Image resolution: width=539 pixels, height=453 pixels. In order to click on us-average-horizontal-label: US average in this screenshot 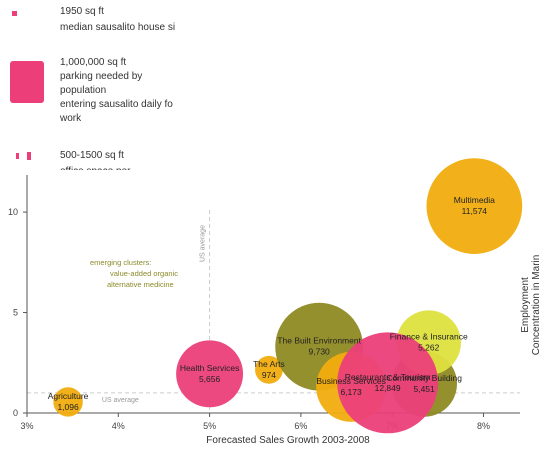, I will do `click(120, 400)`.